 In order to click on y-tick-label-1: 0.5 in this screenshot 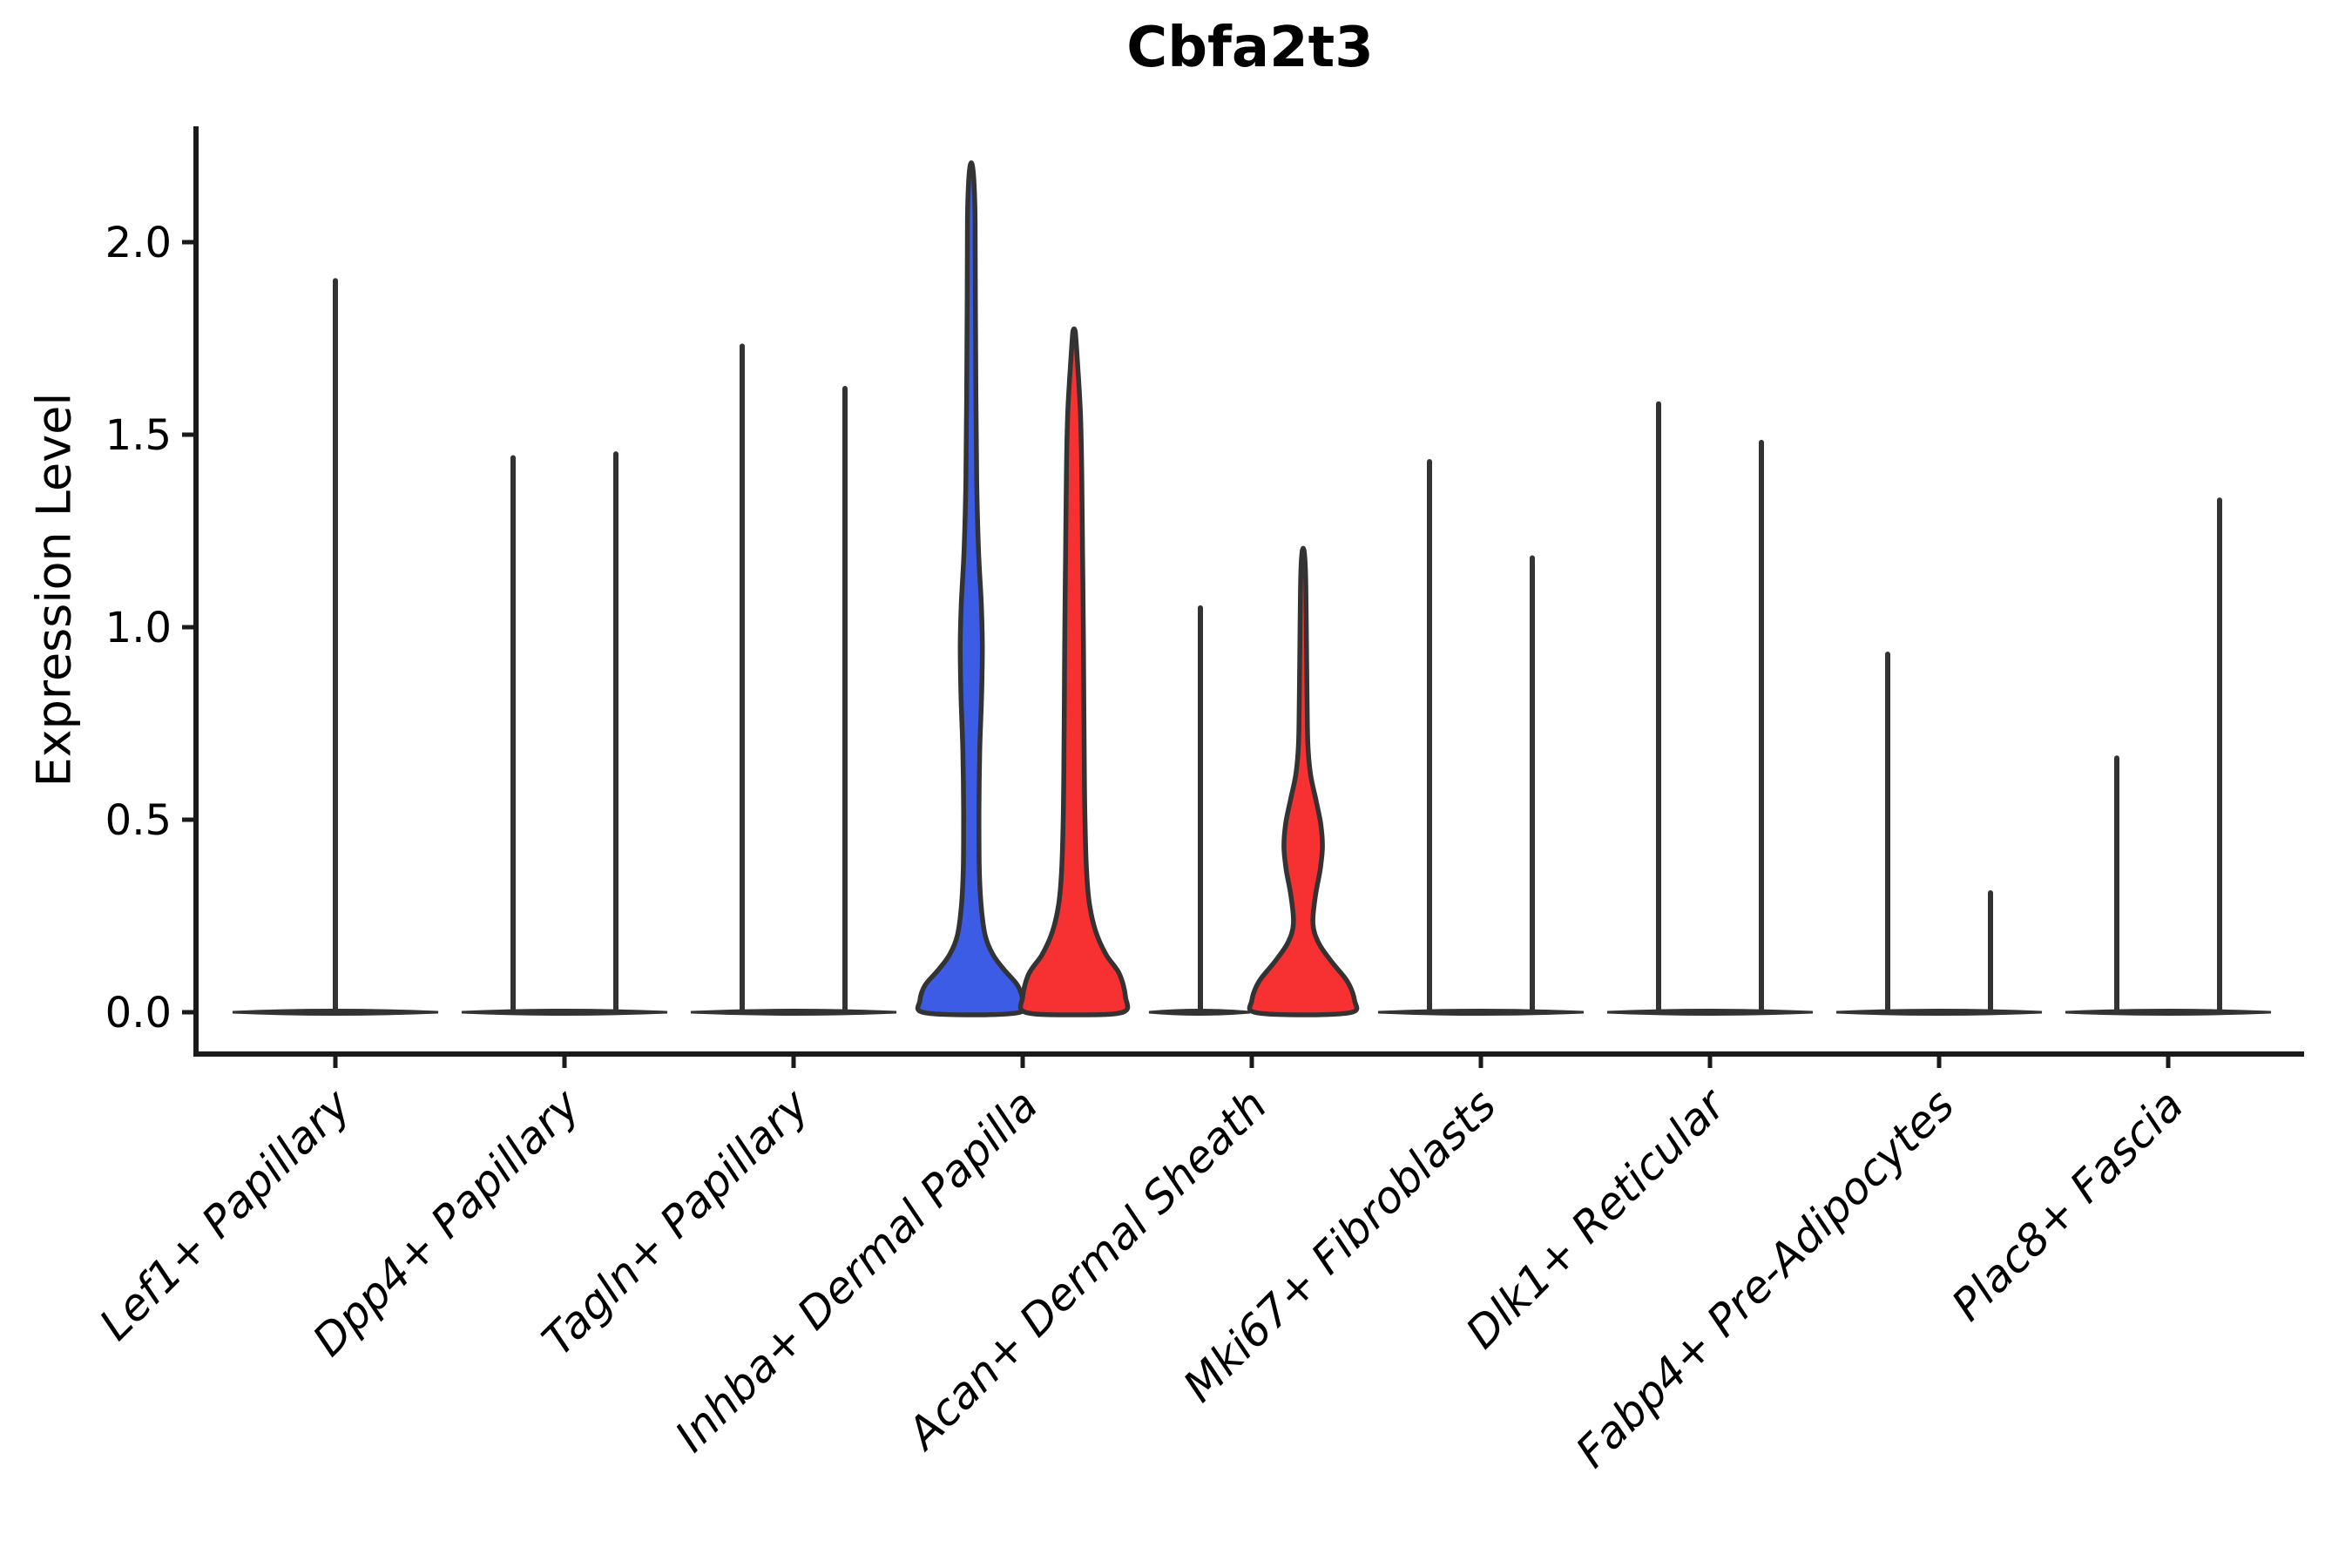, I will do `click(138, 820)`.